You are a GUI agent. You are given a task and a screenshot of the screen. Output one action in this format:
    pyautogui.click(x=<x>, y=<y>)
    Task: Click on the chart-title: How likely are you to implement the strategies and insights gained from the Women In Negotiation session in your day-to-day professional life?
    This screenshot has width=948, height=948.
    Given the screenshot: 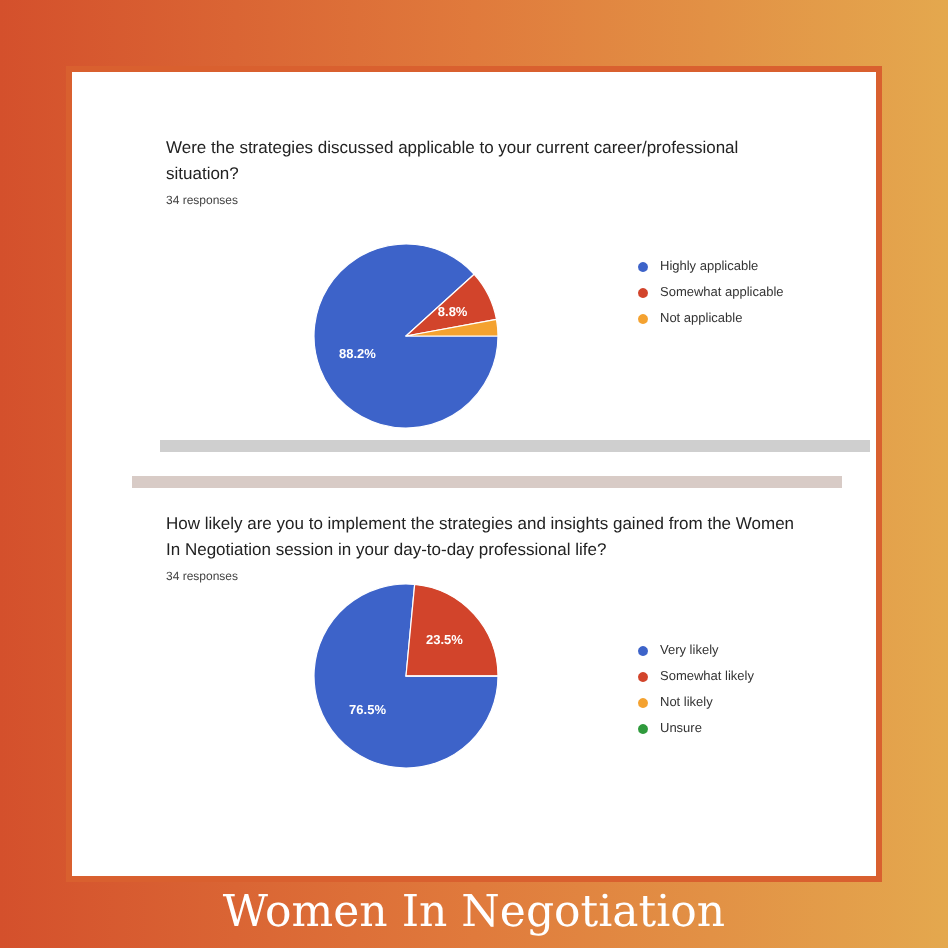 What is the action you would take?
    pyautogui.click(x=482, y=536)
    